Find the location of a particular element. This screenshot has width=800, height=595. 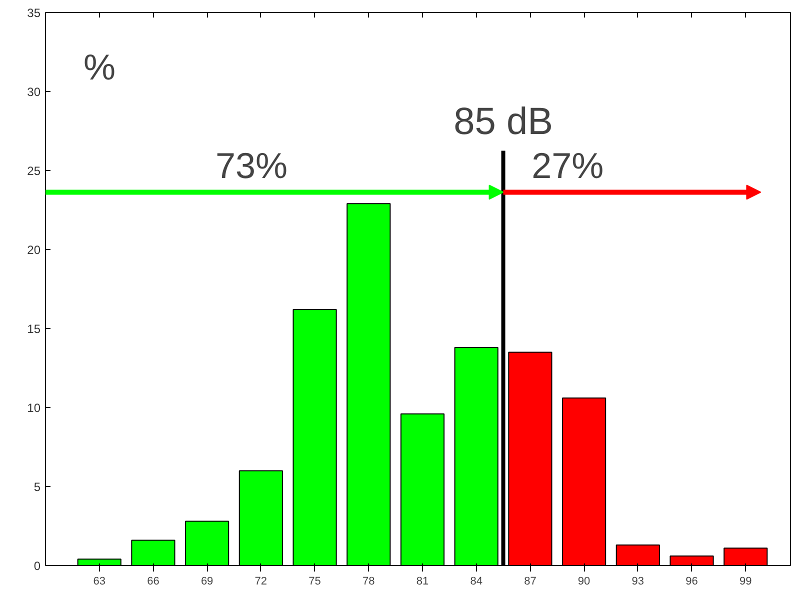

y-tick-label: 25 is located at coordinates (34, 171).